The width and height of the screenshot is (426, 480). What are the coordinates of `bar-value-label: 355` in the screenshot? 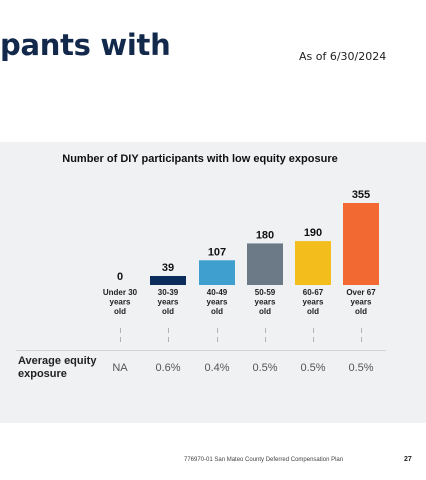 It's located at (361, 195).